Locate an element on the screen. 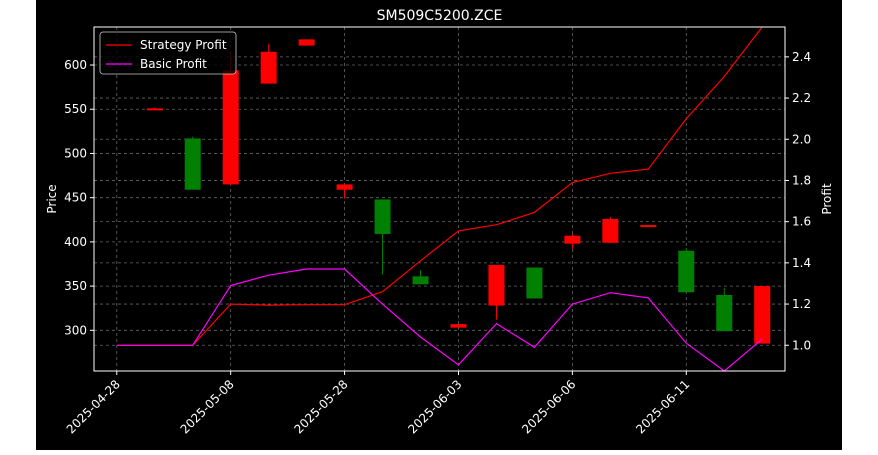 The image size is (878, 455). chart-title: SM509C5200.ZCE is located at coordinates (440, 16).